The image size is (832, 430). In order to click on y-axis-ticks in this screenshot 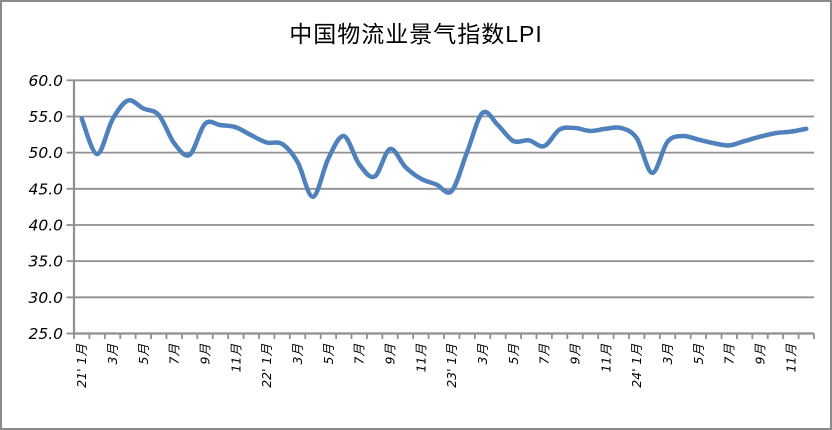, I will do `click(70, 207)`.